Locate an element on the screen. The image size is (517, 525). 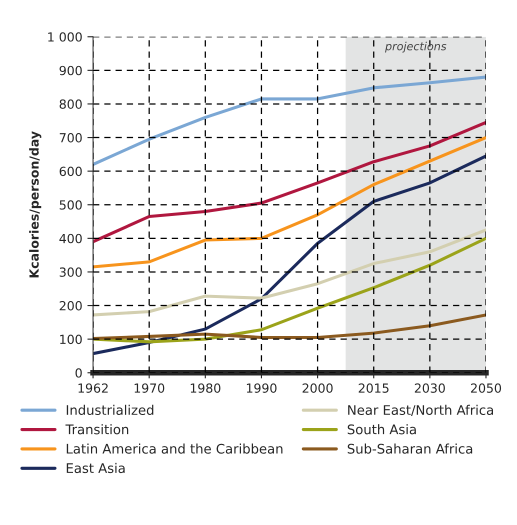
legend-label: Latin America and the Caribbean is located at coordinates (174, 449).